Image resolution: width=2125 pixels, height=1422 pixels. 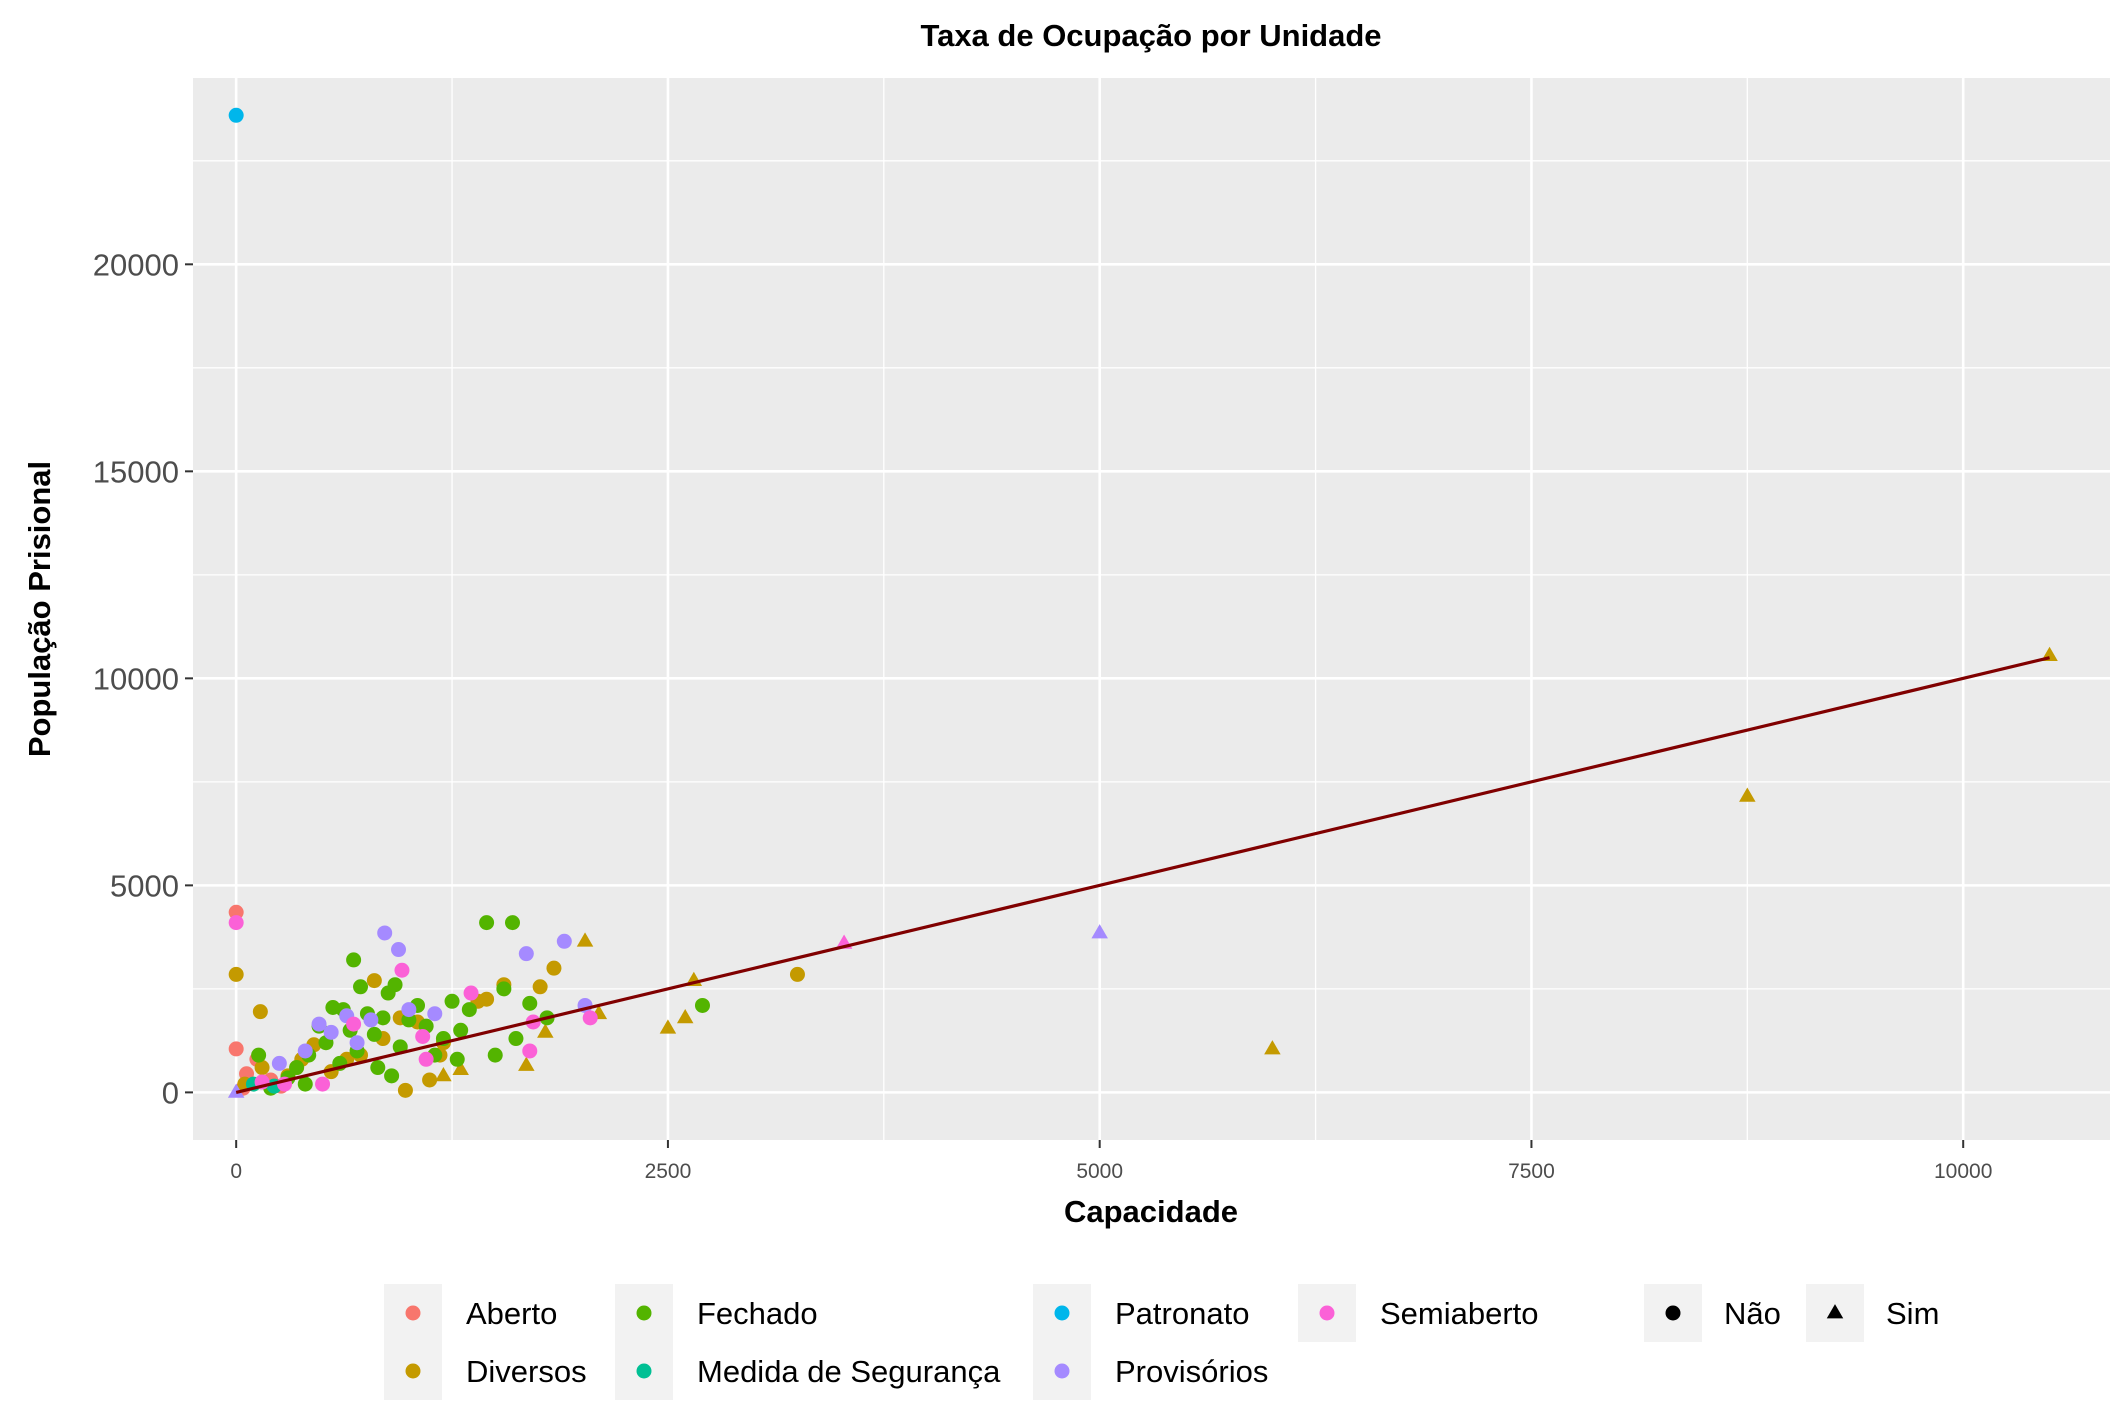 I want to click on x-axis: 0 2500 5000 7500 10000, so click(x=1111, y=1161).